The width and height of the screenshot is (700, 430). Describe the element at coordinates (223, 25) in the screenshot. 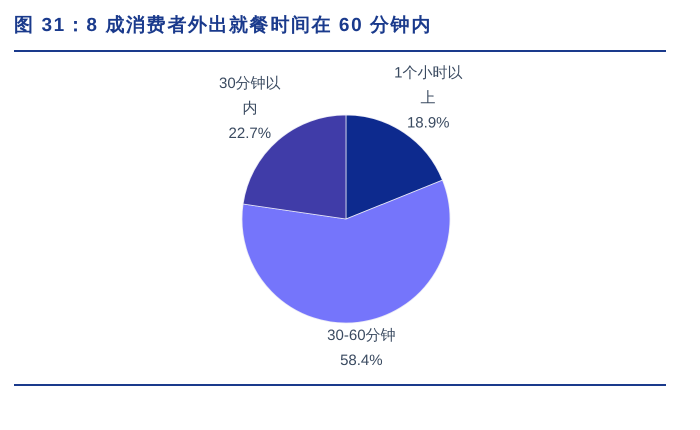

I see `title: 图 31：8 成消费者外出就餐时间在 60 分钟内` at that location.